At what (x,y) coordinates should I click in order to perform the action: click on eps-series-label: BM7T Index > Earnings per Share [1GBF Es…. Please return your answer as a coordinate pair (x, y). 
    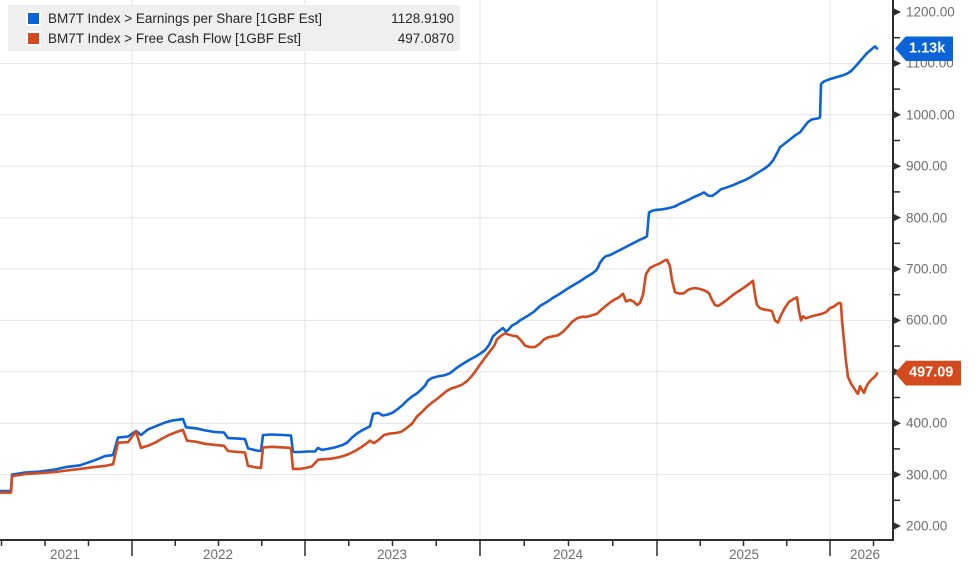
    Looking at the image, I should click on (185, 18).